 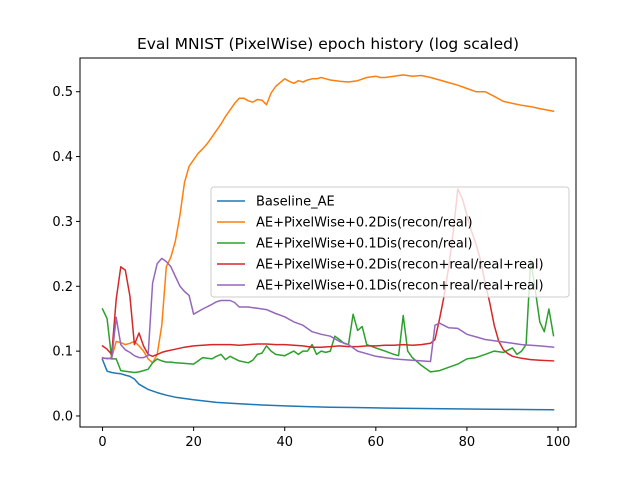 What do you see at coordinates (467, 442) in the screenshot?
I see `x-tick-label: 80` at bounding box center [467, 442].